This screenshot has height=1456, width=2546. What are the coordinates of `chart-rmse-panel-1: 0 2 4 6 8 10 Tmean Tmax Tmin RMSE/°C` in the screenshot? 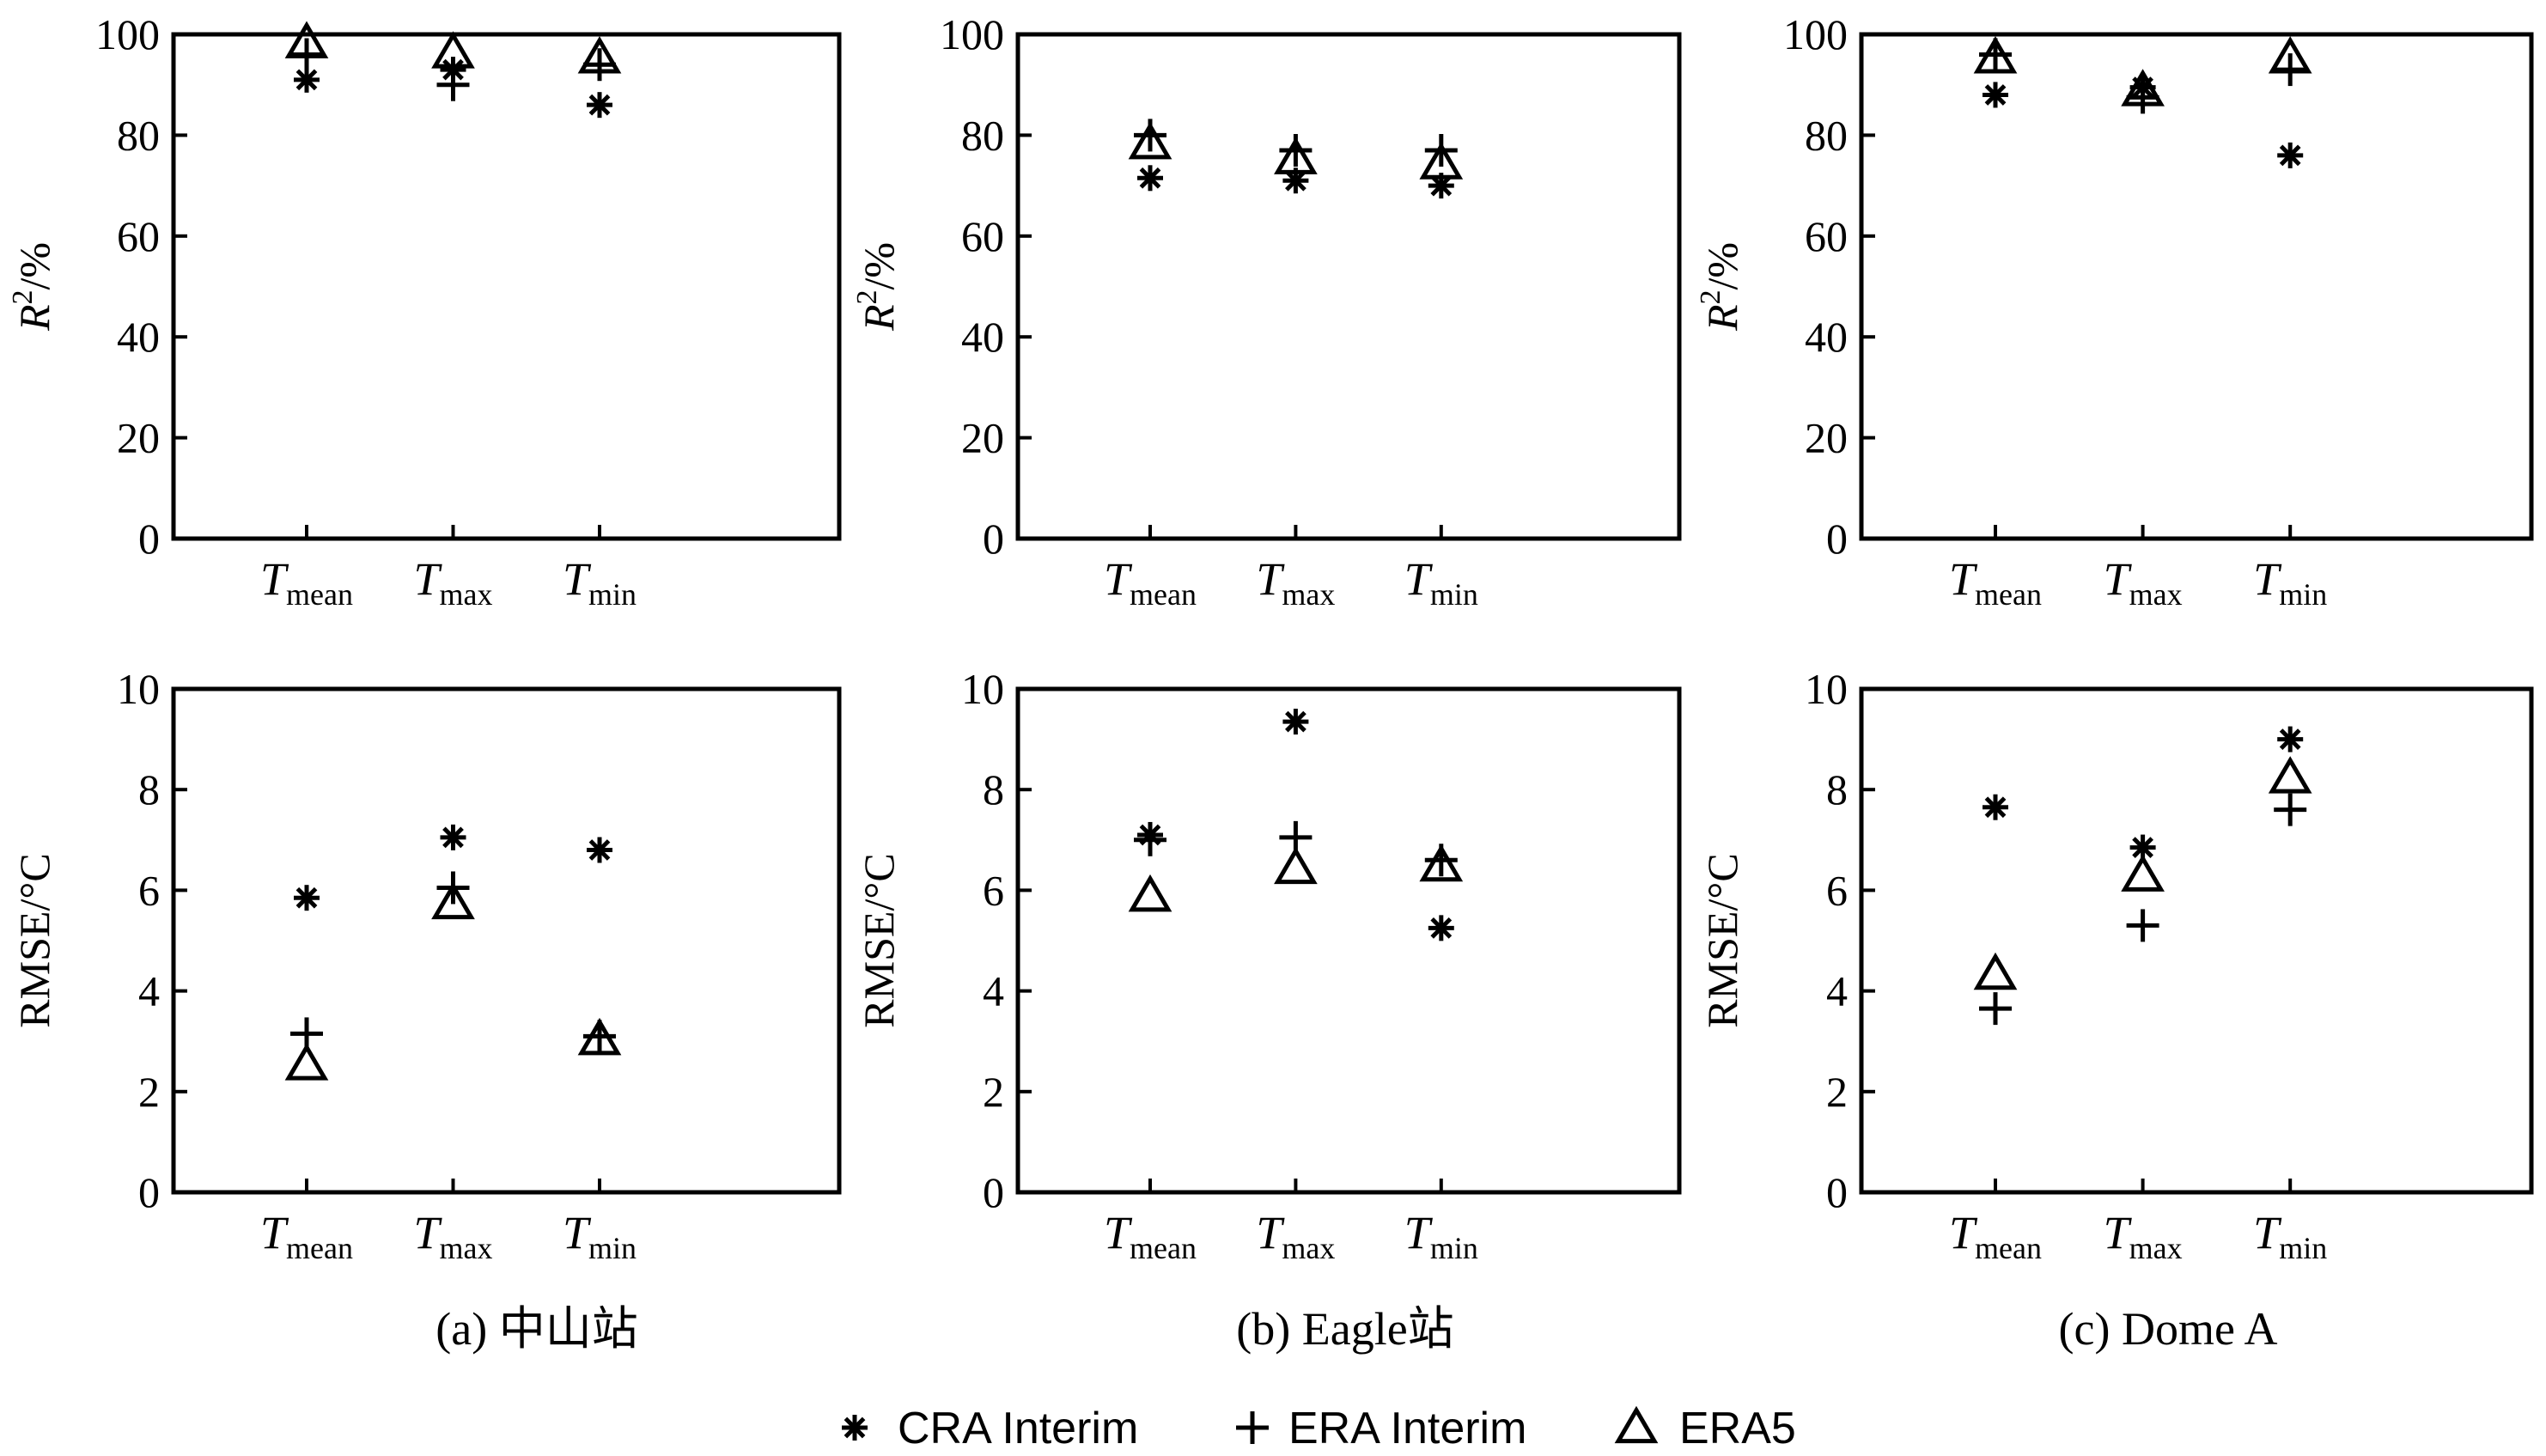 It's located at (1268, 965).